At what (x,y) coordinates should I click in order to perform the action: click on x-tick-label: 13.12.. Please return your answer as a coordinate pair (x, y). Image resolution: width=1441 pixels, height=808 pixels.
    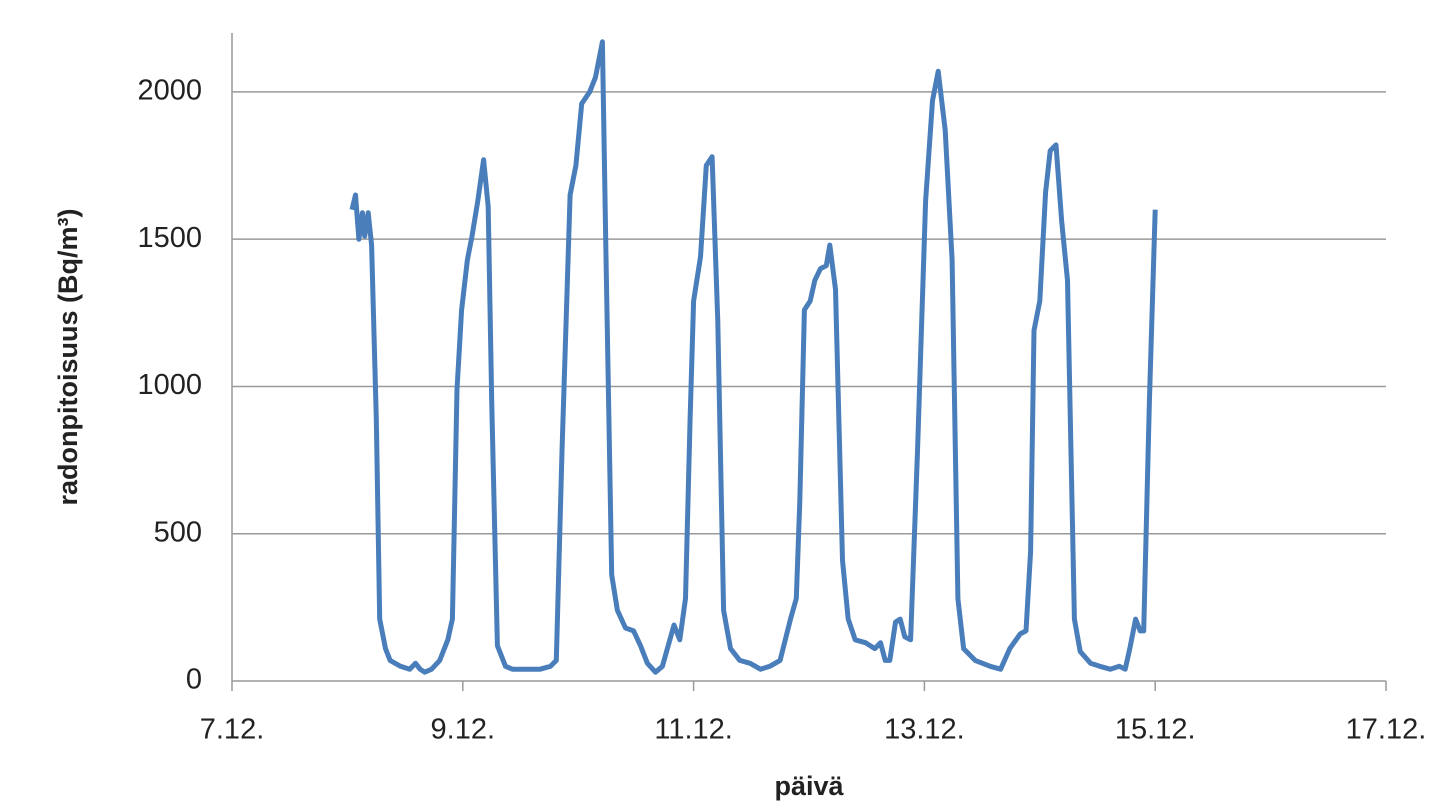
    Looking at the image, I should click on (924, 730).